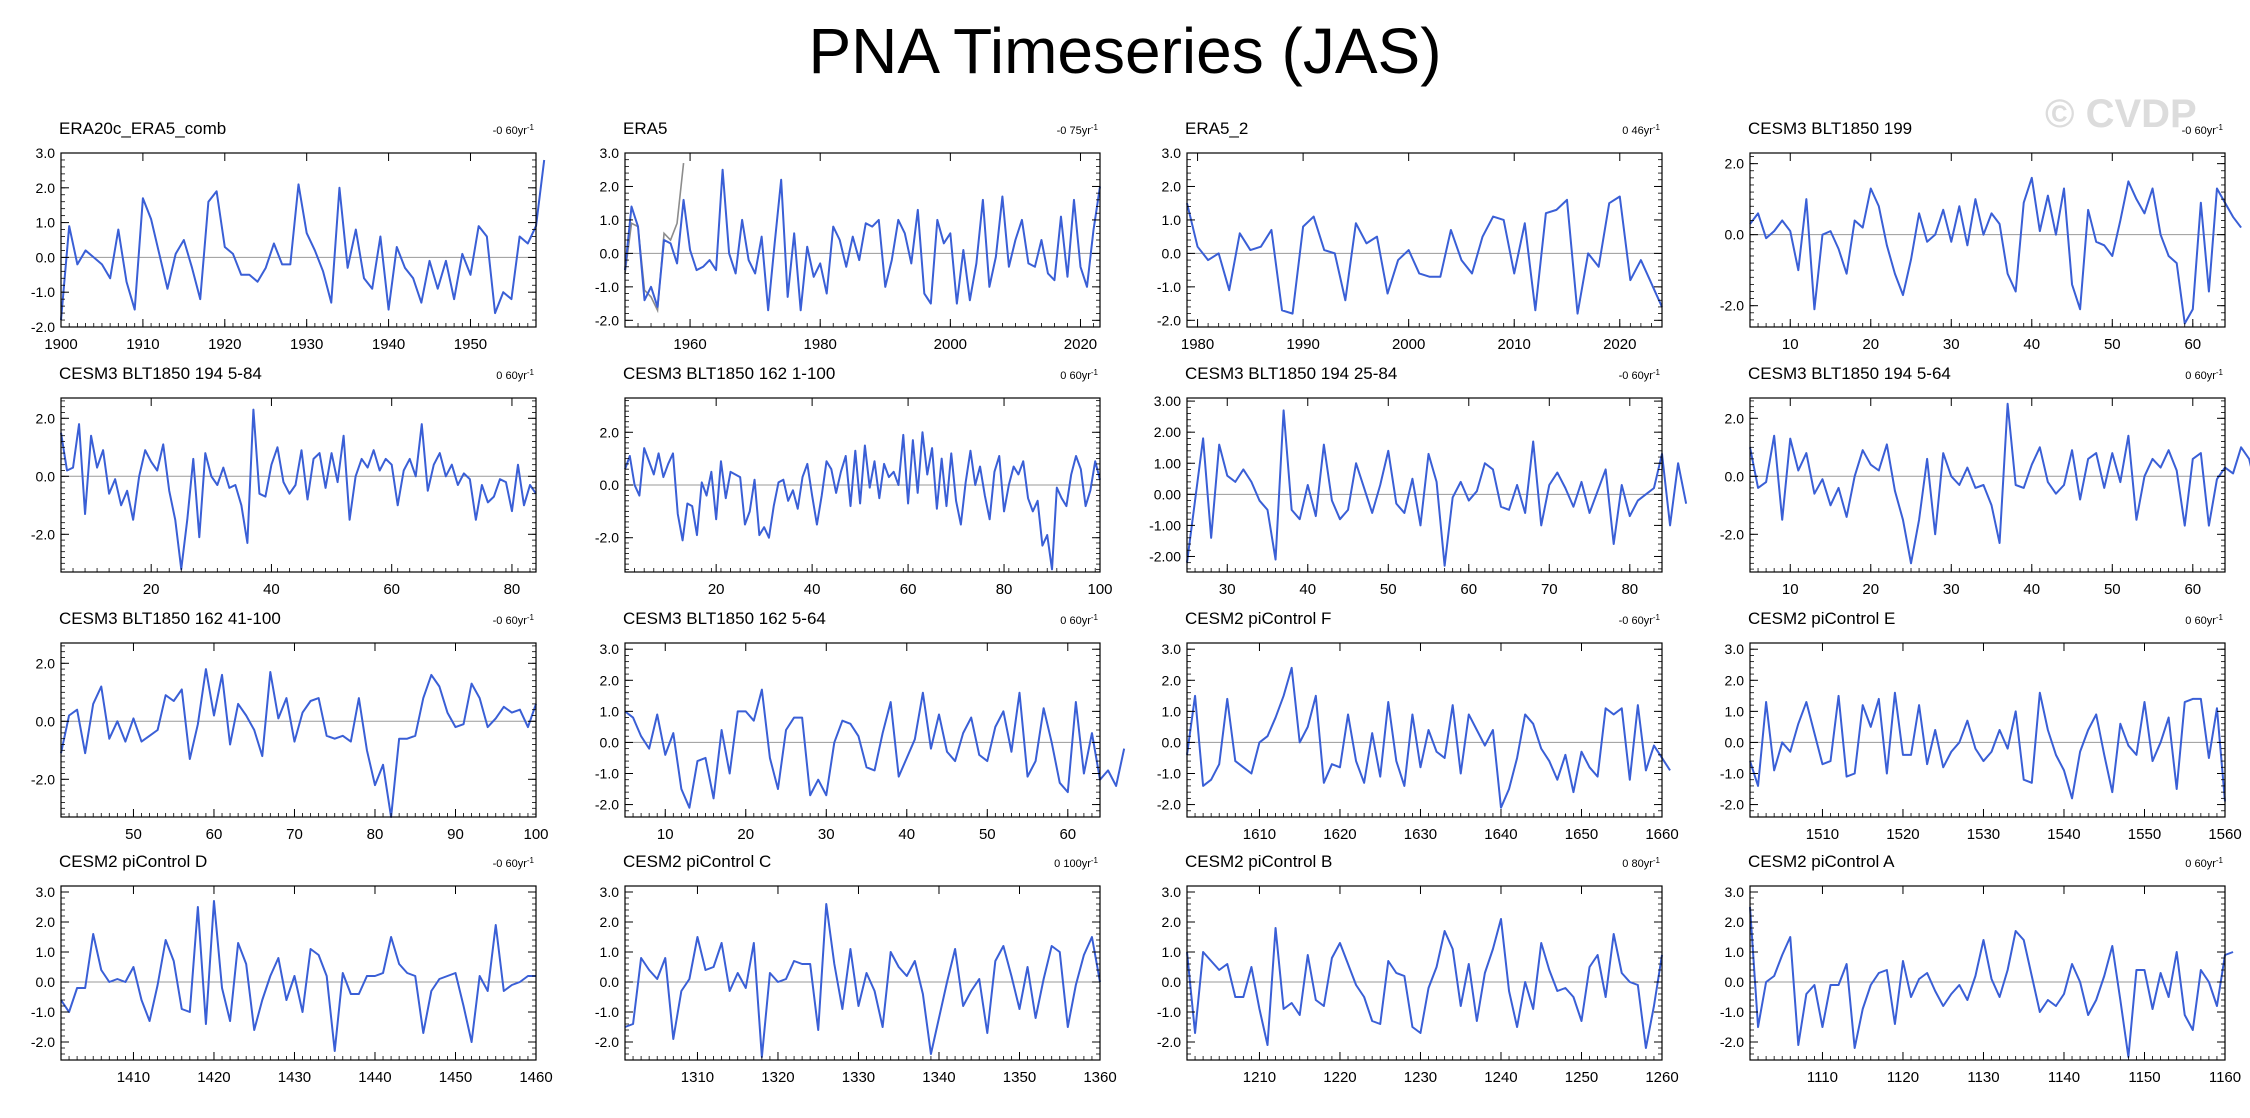 The width and height of the screenshot is (2250, 1118). Describe the element at coordinates (1258, 618) in the screenshot. I see `panel-title: CESM2 piControl F` at that location.